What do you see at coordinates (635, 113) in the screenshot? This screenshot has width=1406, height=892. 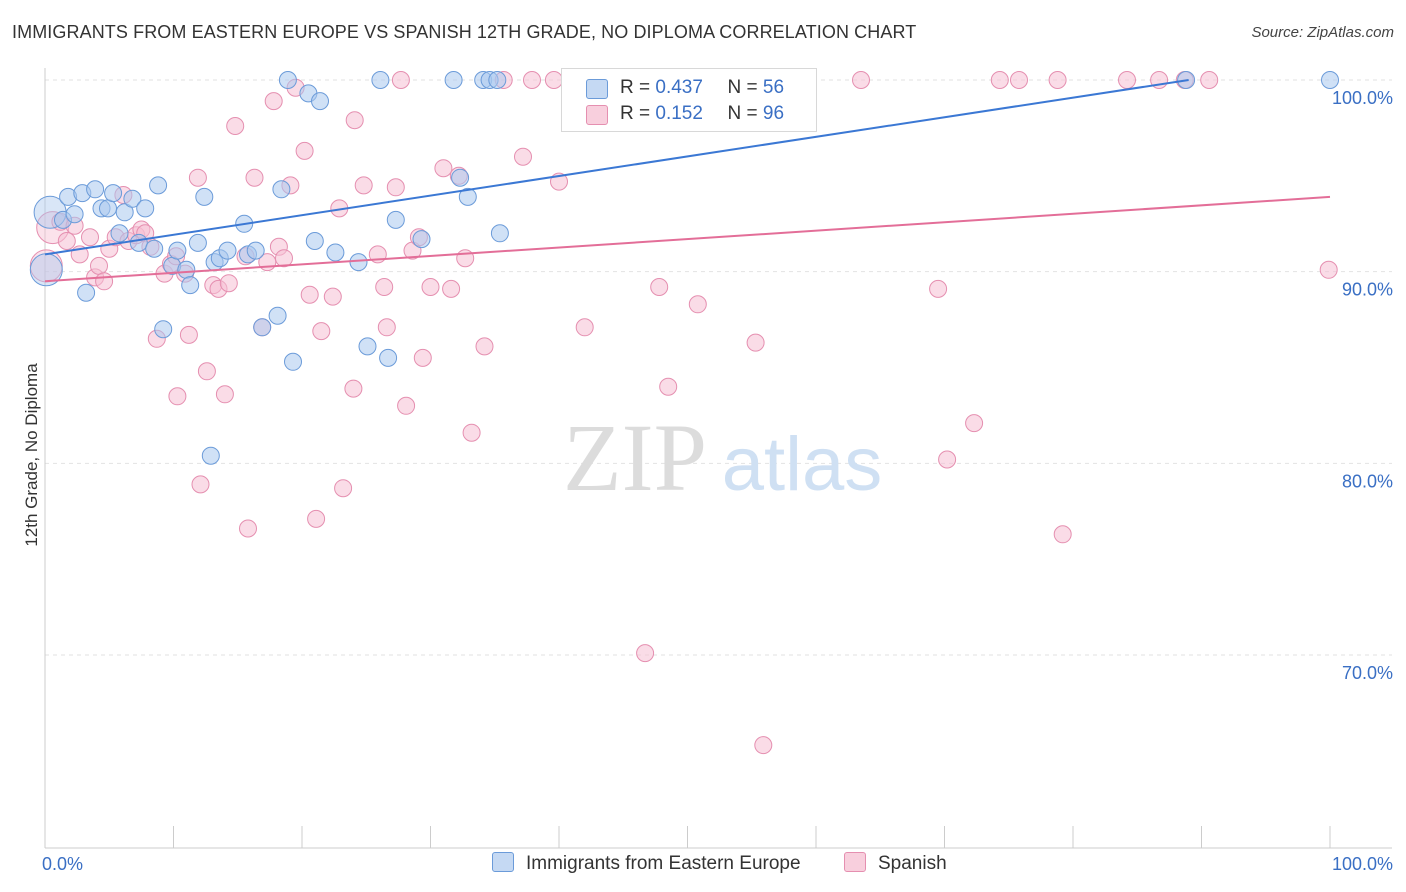 I see `legend-r-label-2: R =` at bounding box center [635, 113].